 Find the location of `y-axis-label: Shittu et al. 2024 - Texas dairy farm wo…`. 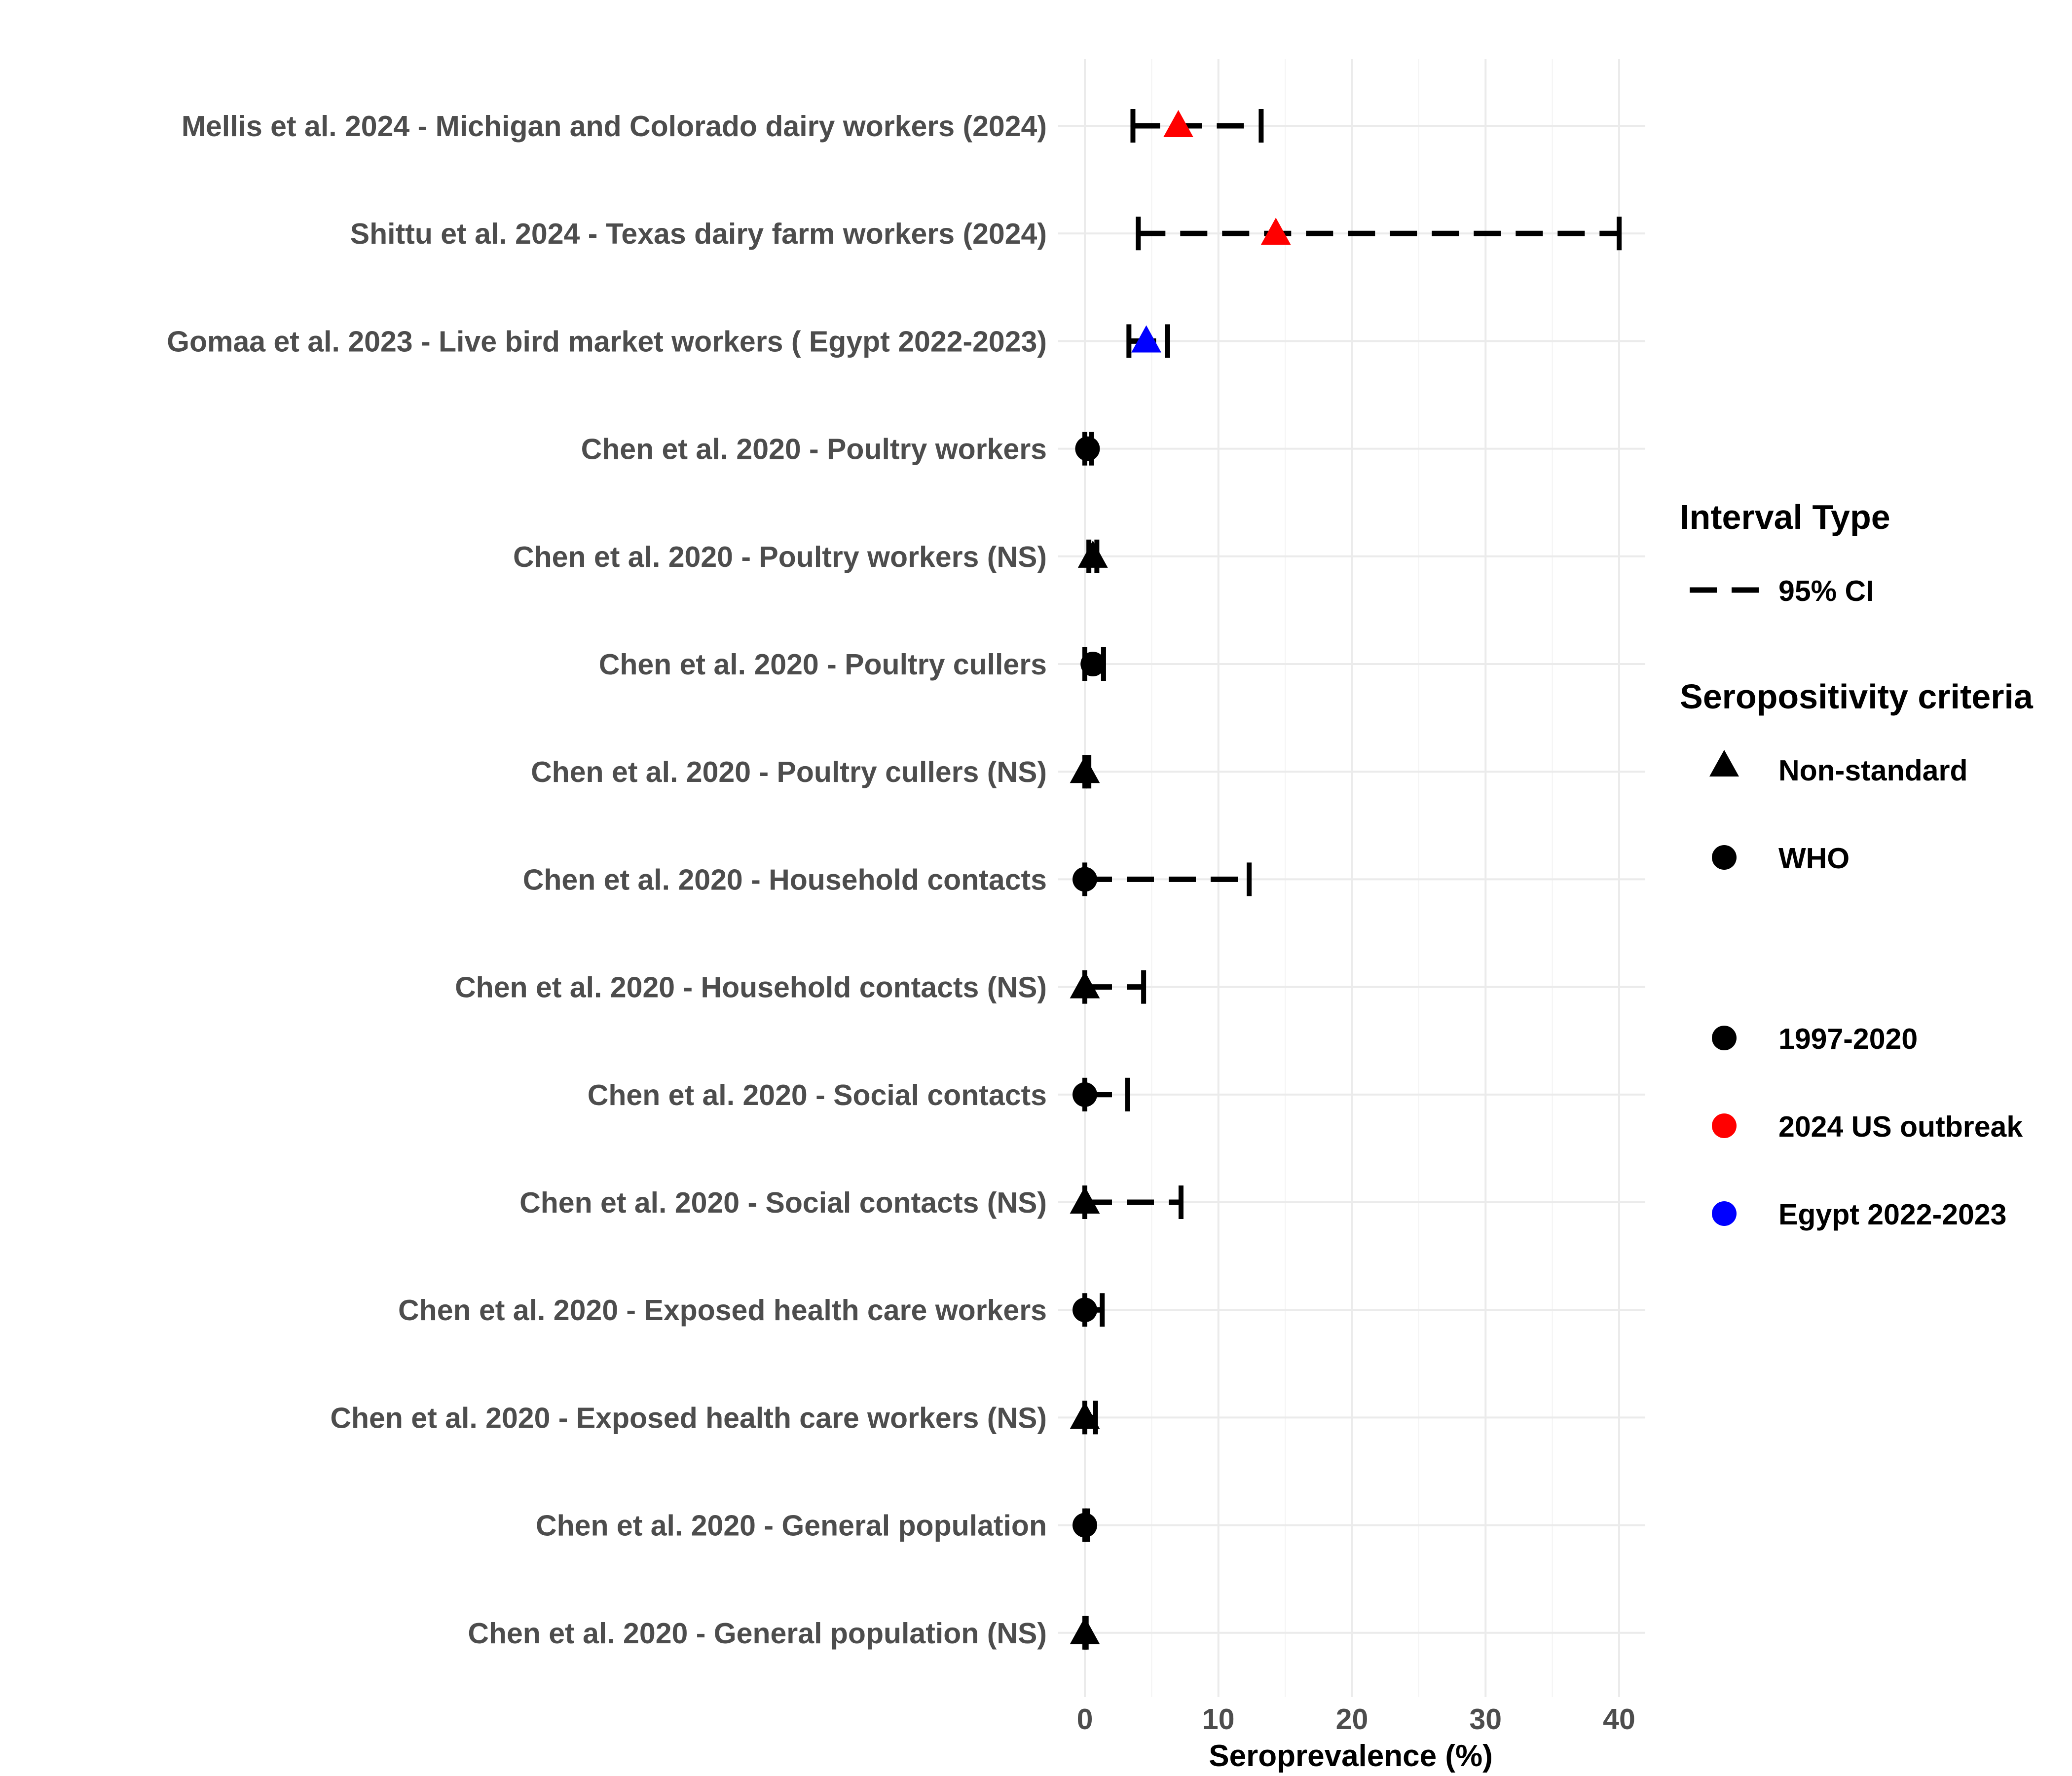

y-axis-label: Shittu et al. 2024 - Texas dairy farm wo… is located at coordinates (699, 234).